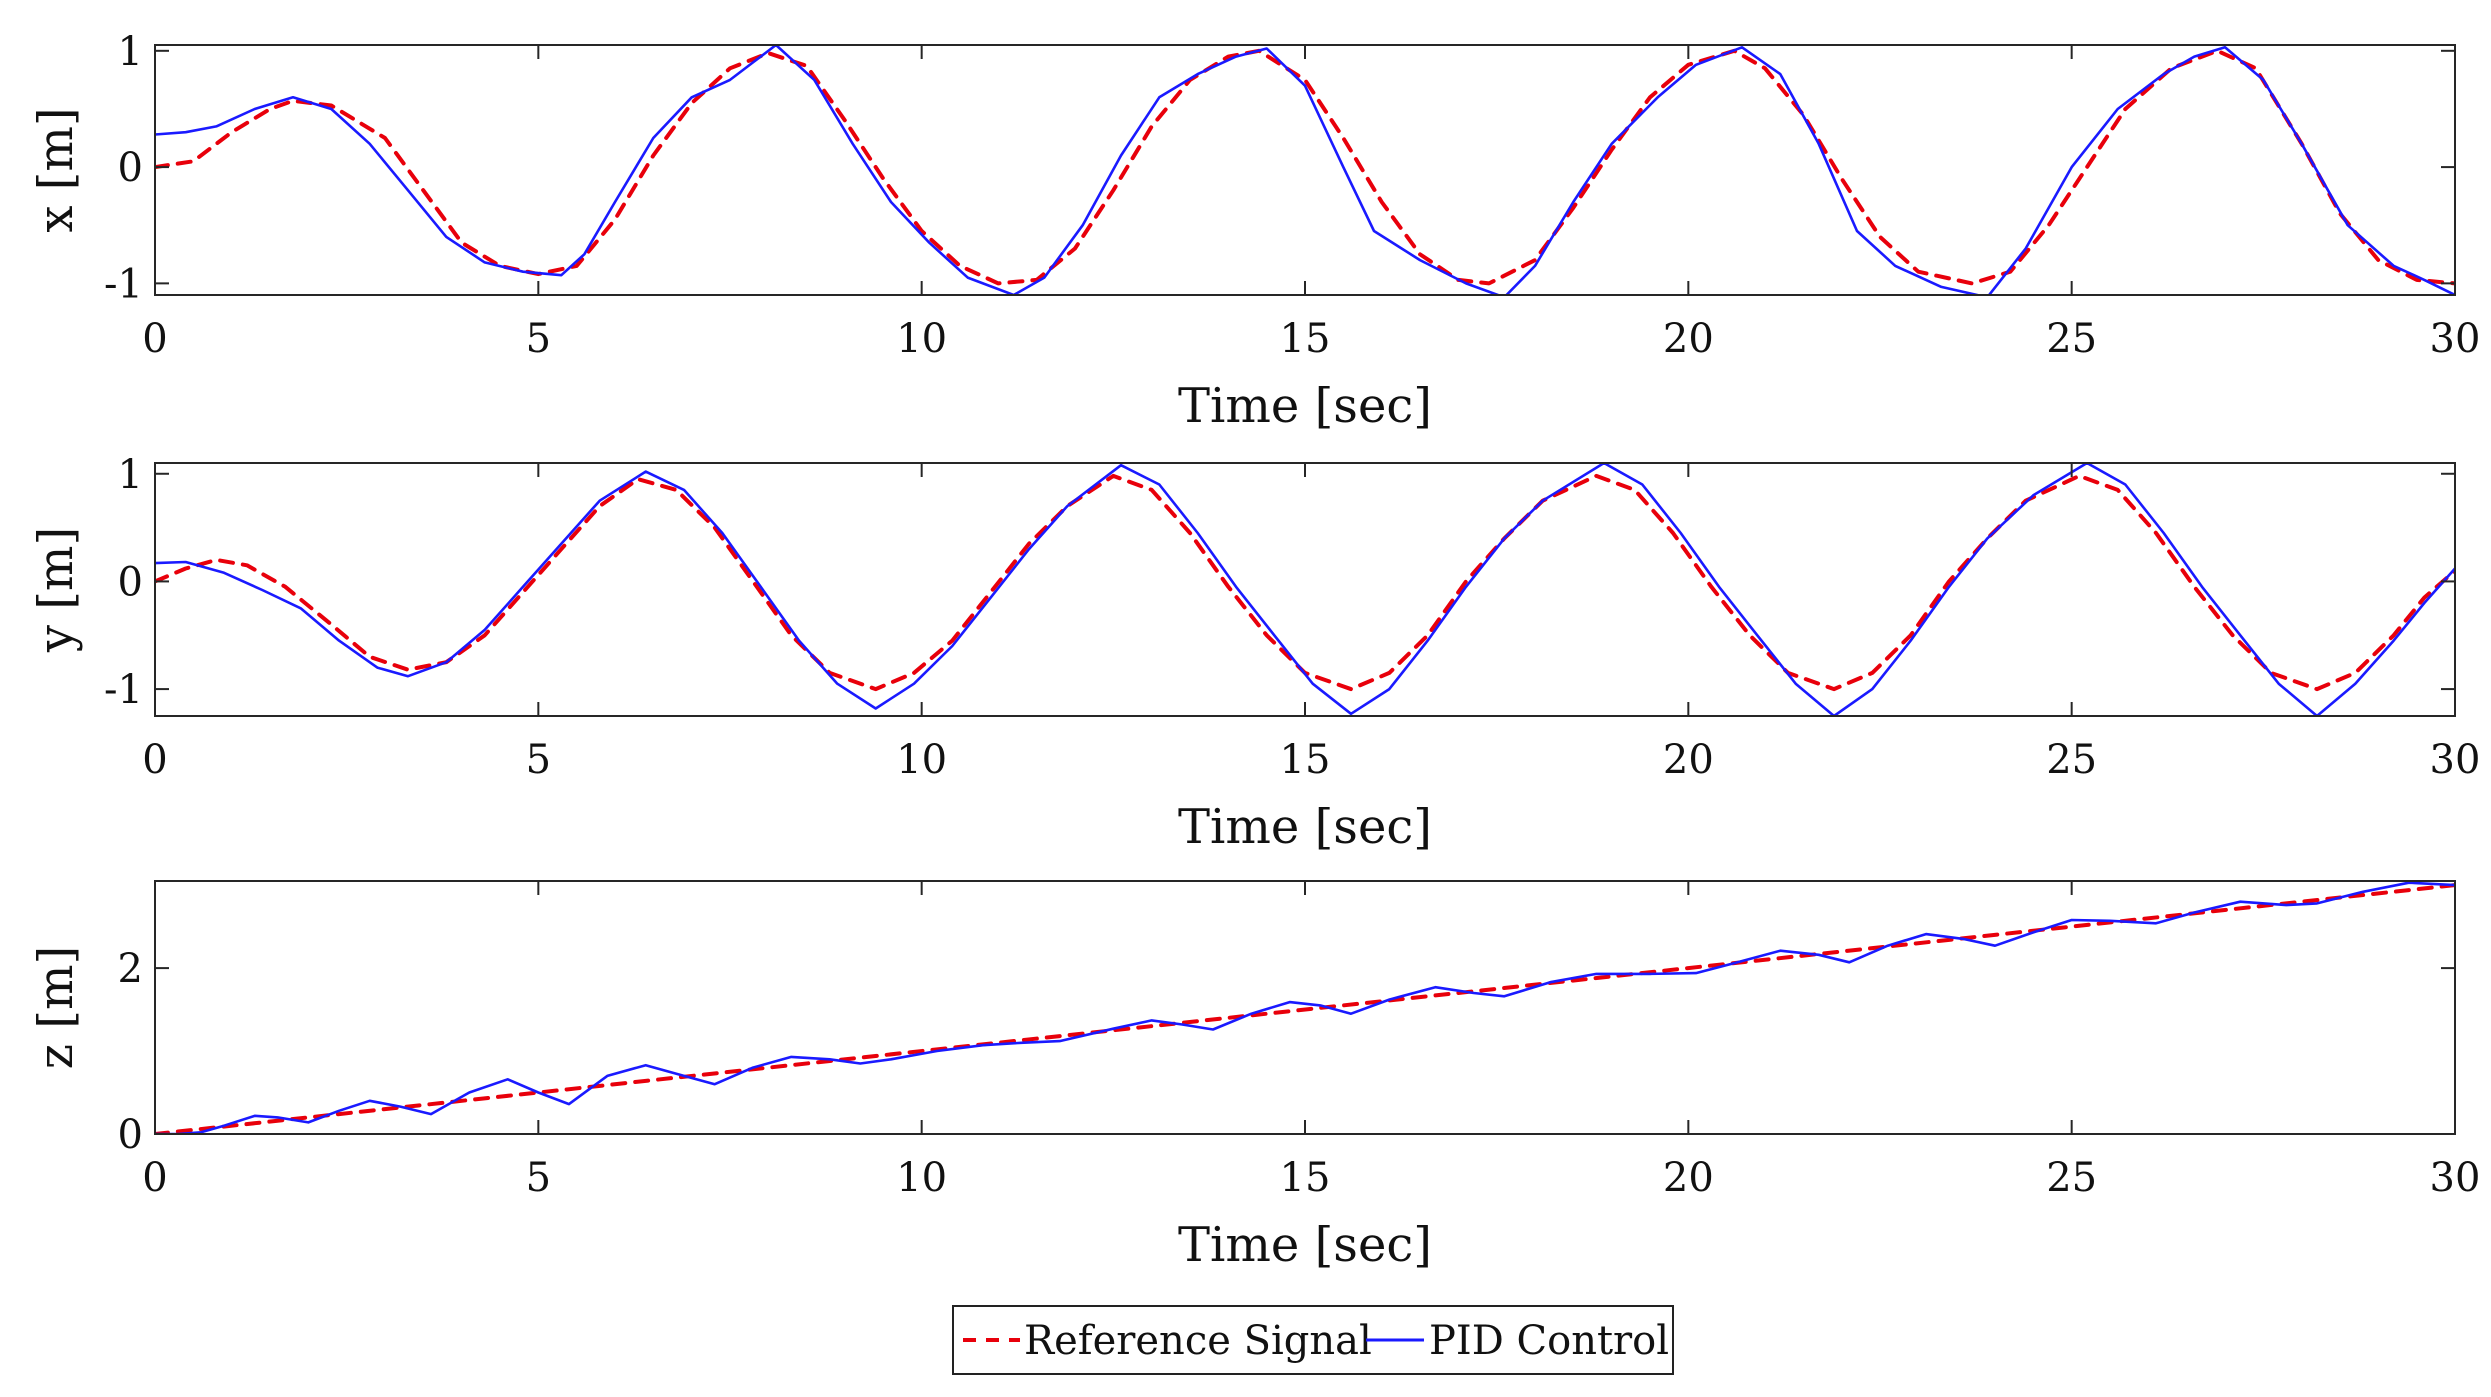 Image resolution: width=2491 pixels, height=1397 pixels. Describe the element at coordinates (1688, 760) in the screenshot. I see `y-xtick-label: 20` at that location.